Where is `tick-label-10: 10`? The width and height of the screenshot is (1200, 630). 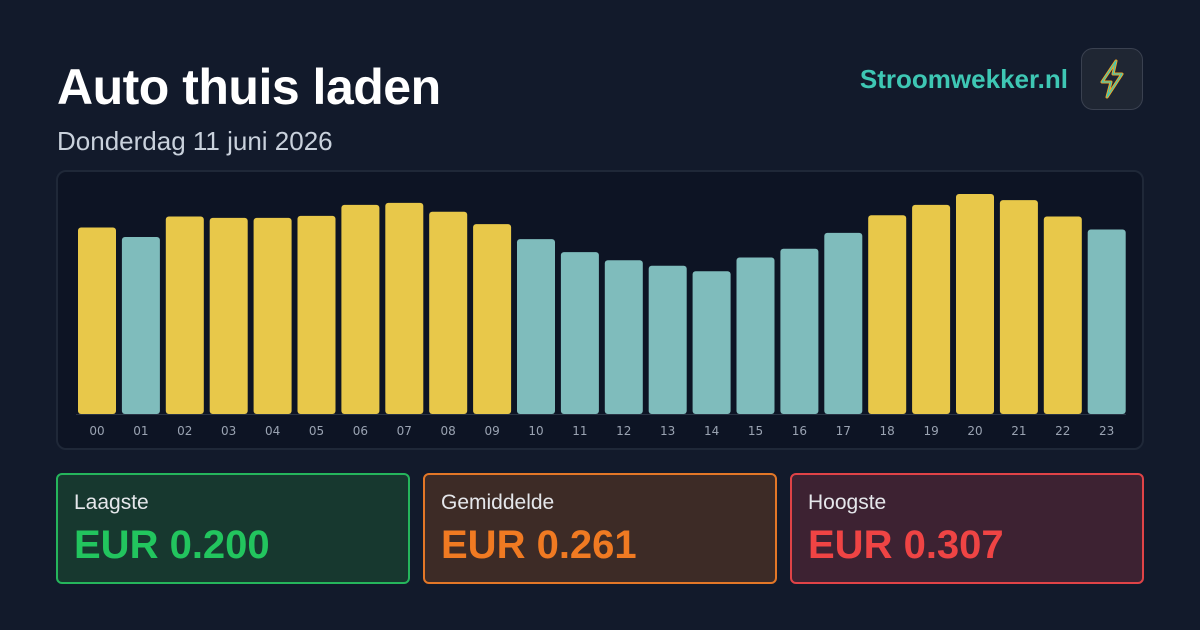 tick-label-10: 10 is located at coordinates (535, 431).